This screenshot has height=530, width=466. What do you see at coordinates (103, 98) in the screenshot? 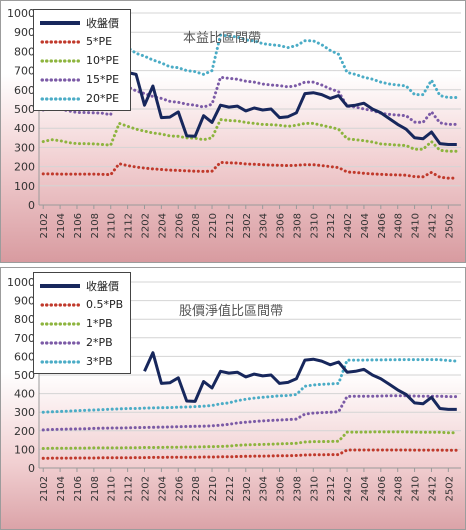
I see `legend-label: 20*PE` at bounding box center [103, 98].